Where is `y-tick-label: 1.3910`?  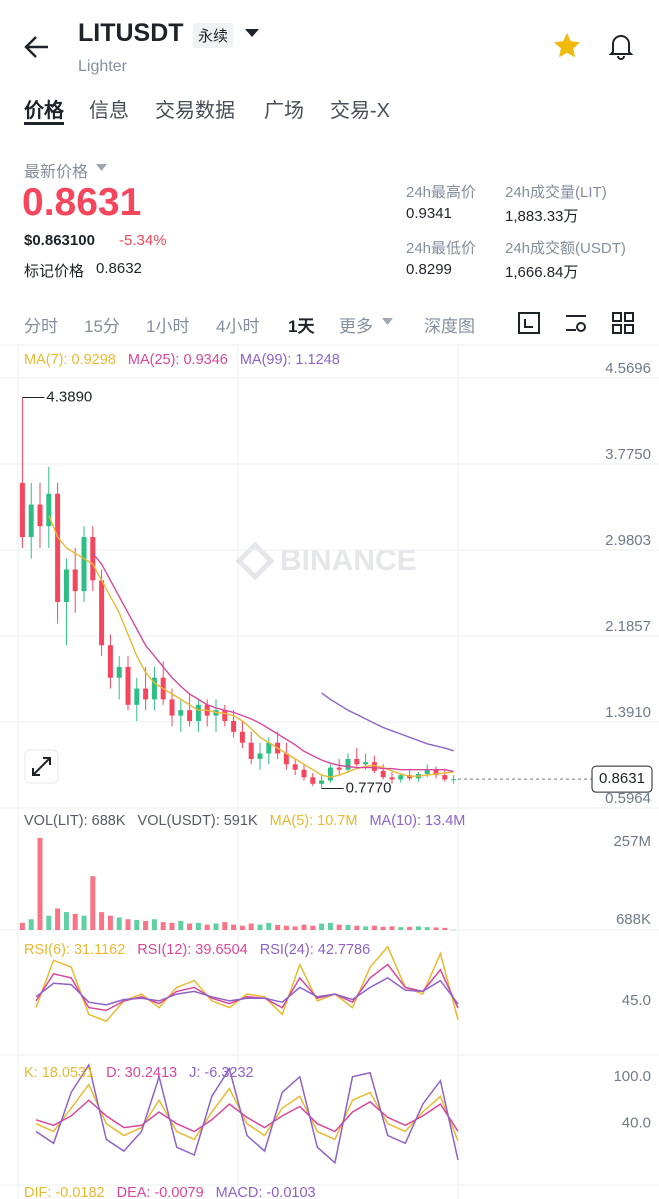 y-tick-label: 1.3910 is located at coordinates (628, 712).